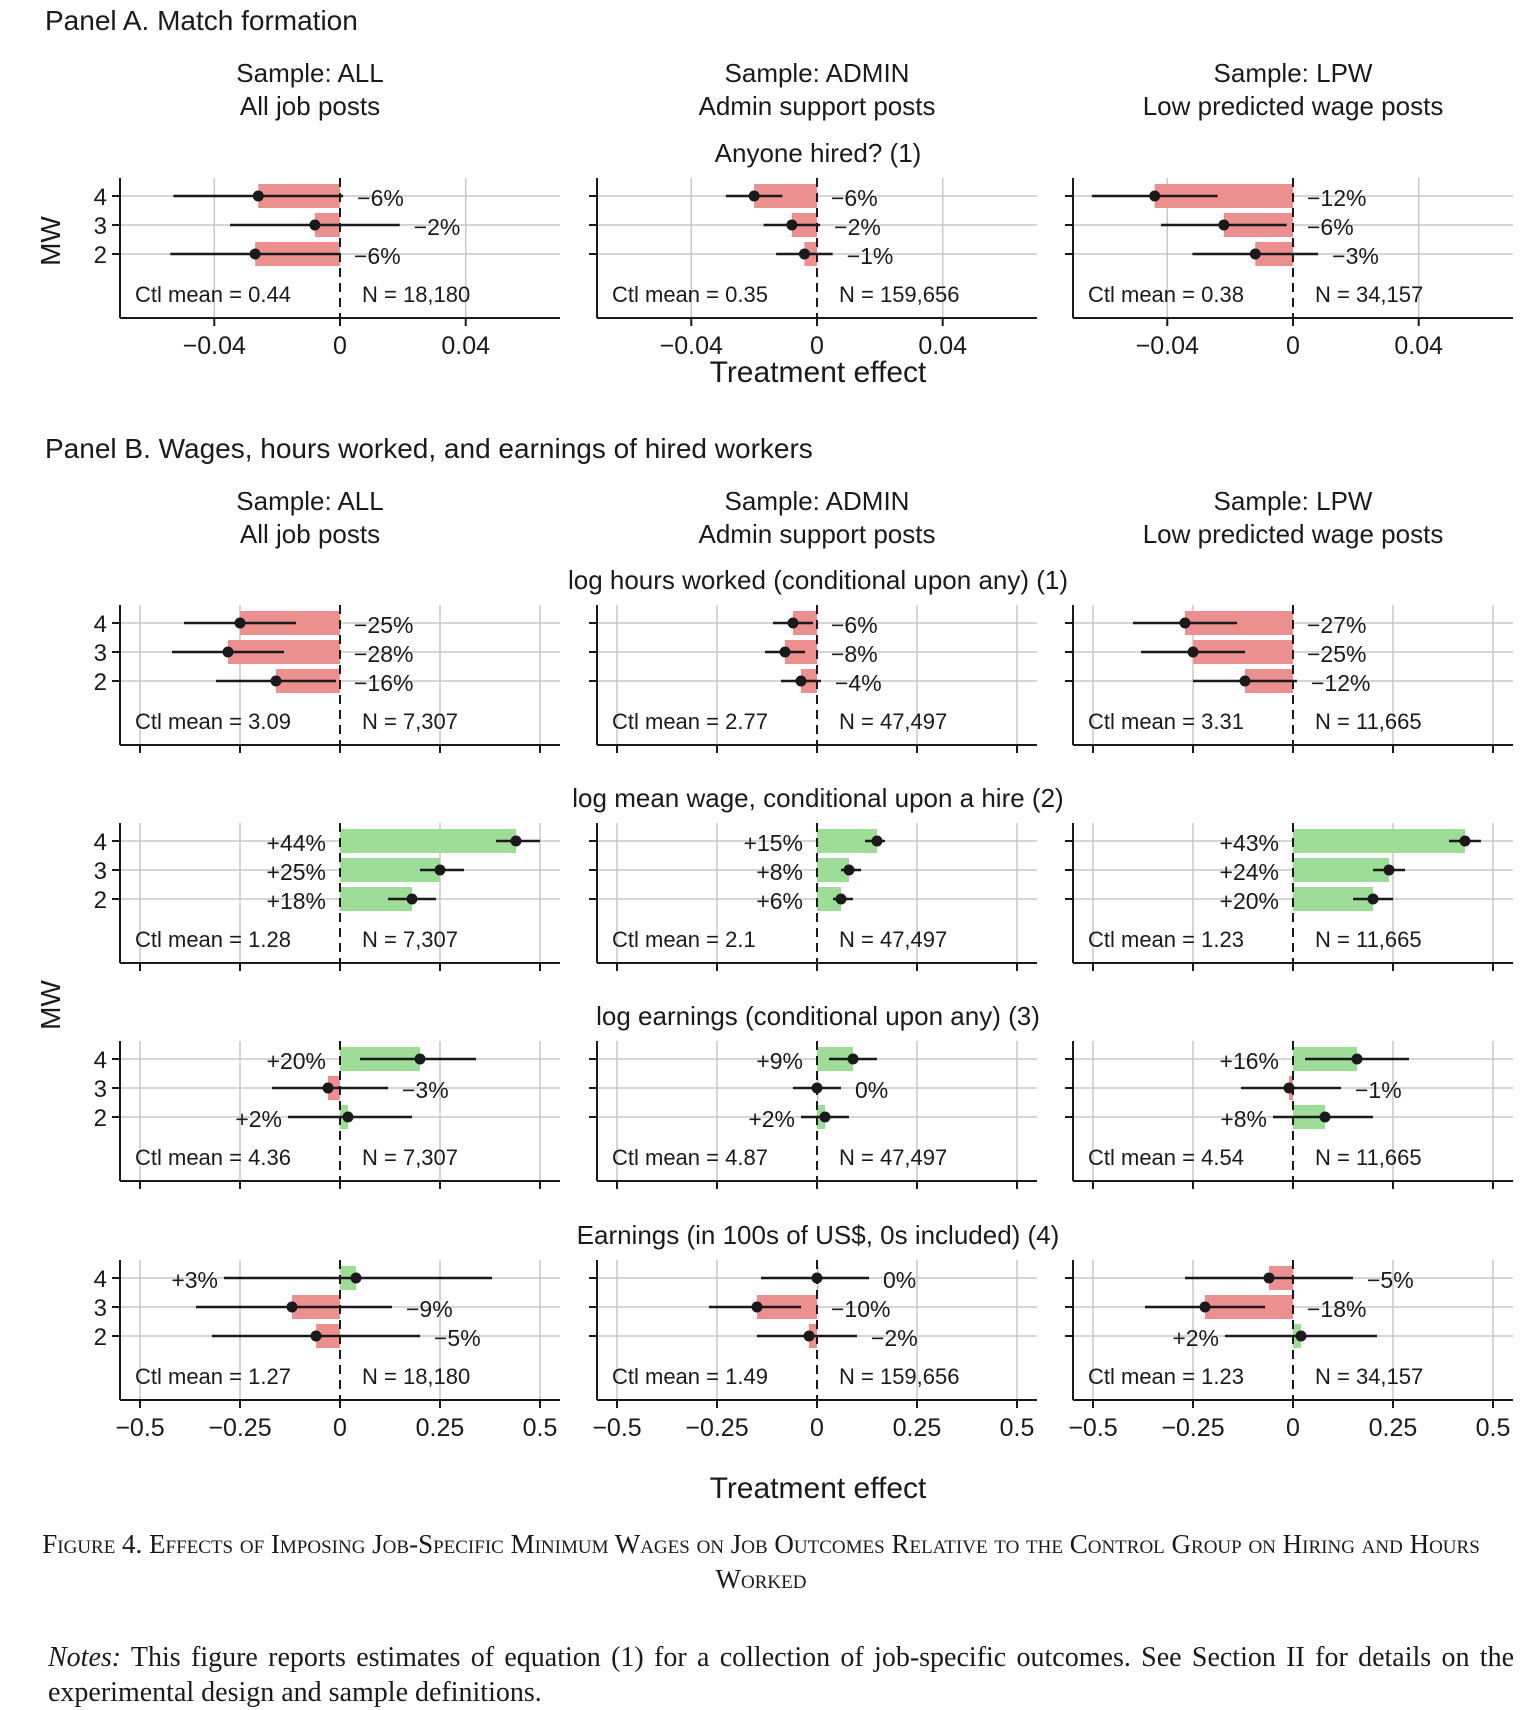 The image size is (1522, 1710). Describe the element at coordinates (1249, 843) in the screenshot. I see `effect-label: +43%` at that location.